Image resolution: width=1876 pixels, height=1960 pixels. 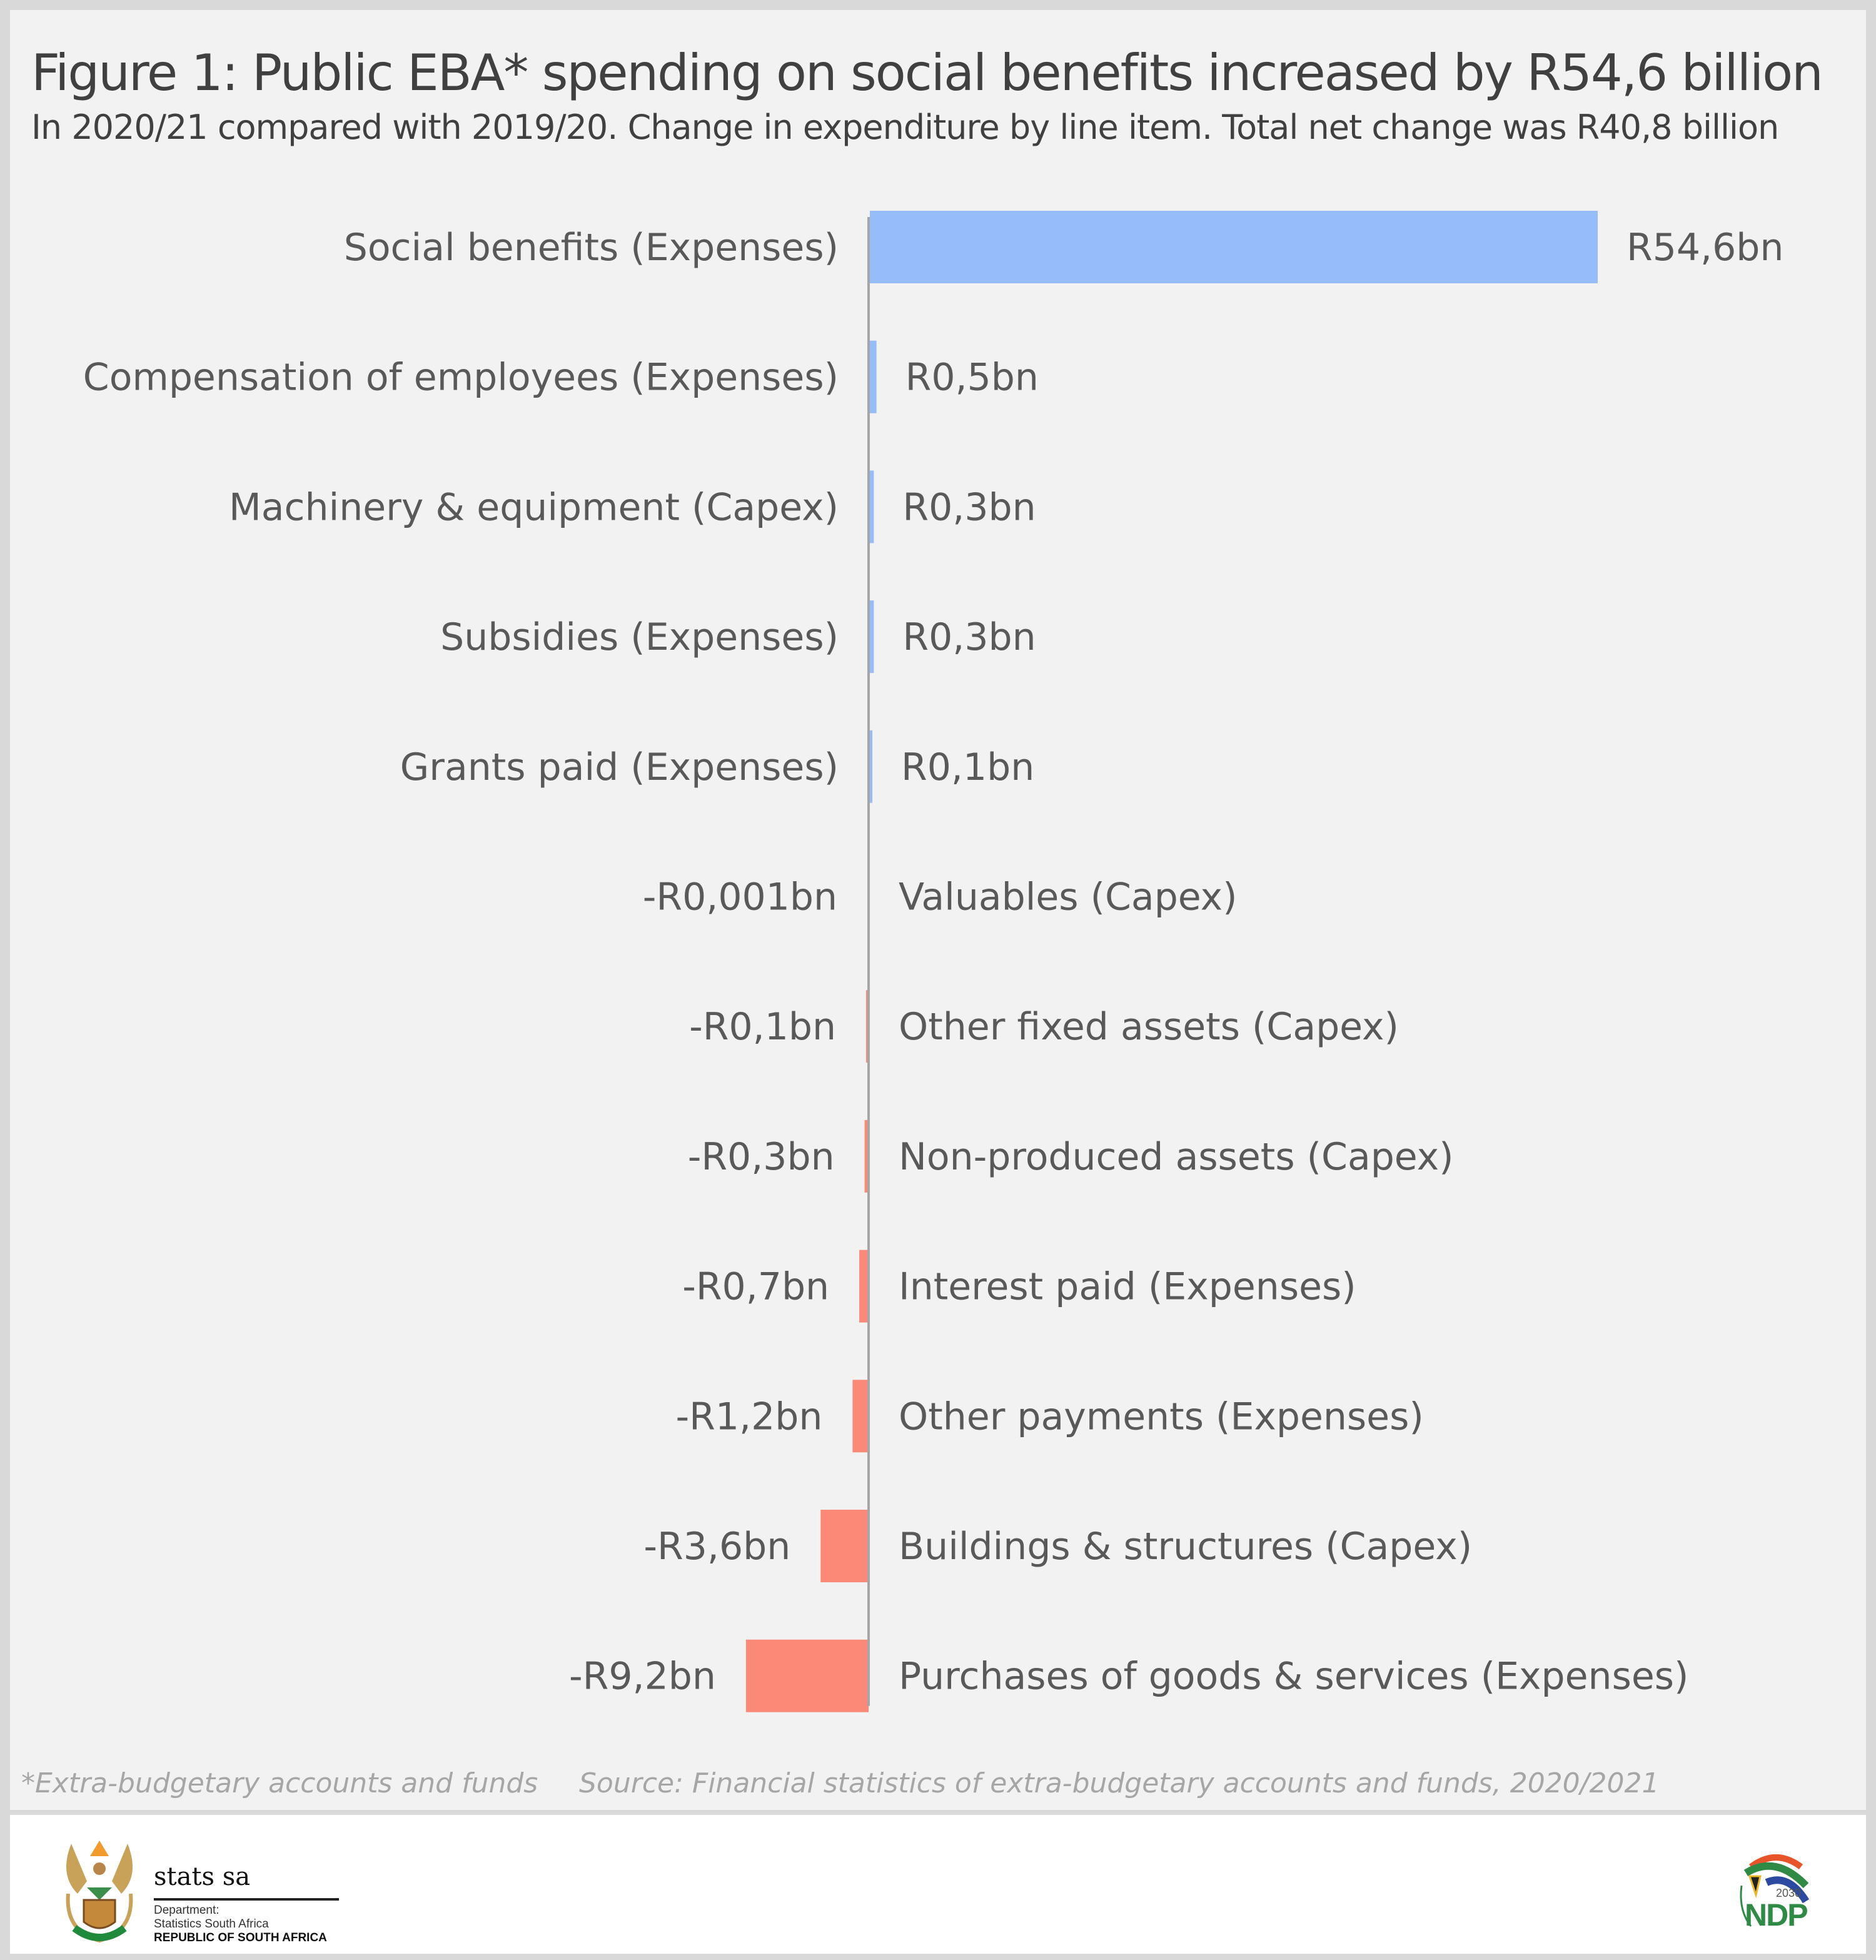 What do you see at coordinates (967, 767) in the screenshot?
I see `value-label: R0,1bn` at bounding box center [967, 767].